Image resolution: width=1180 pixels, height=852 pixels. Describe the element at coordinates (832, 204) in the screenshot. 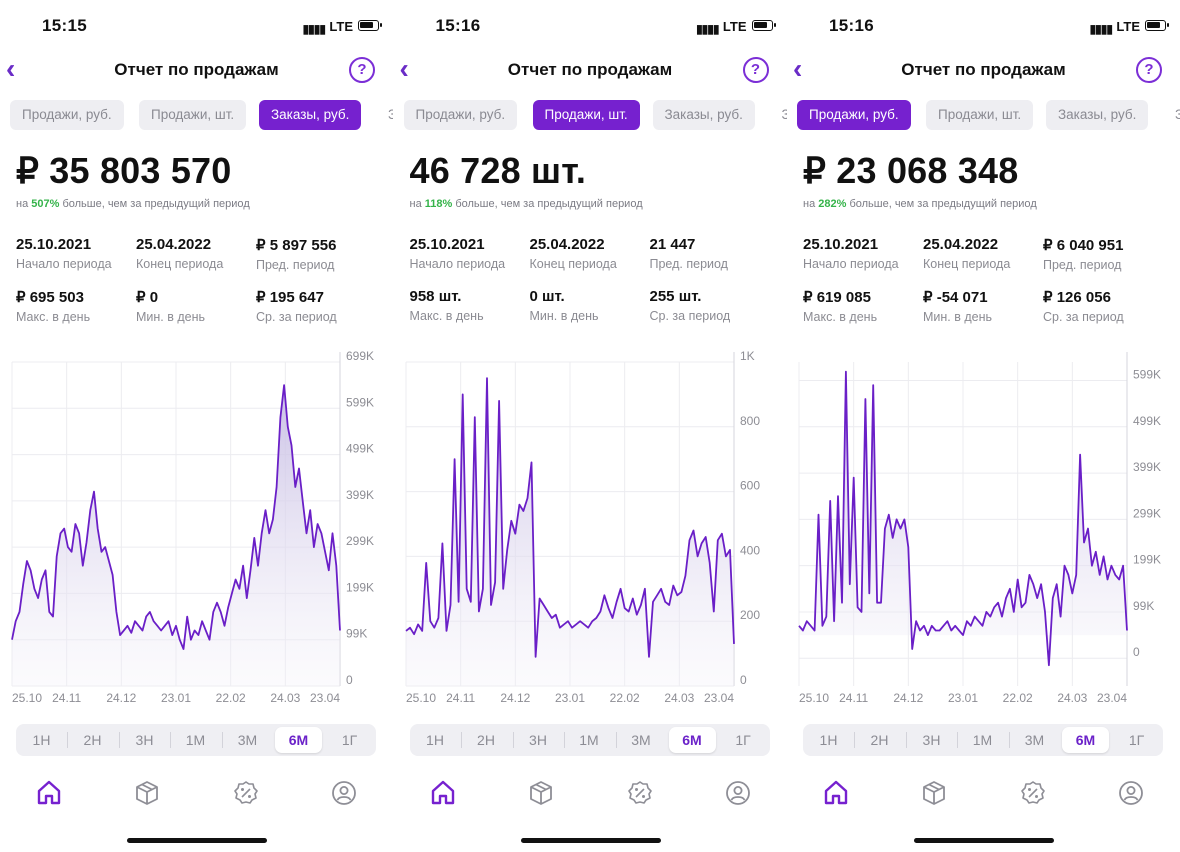

I see `delta-percent: 282%` at that location.